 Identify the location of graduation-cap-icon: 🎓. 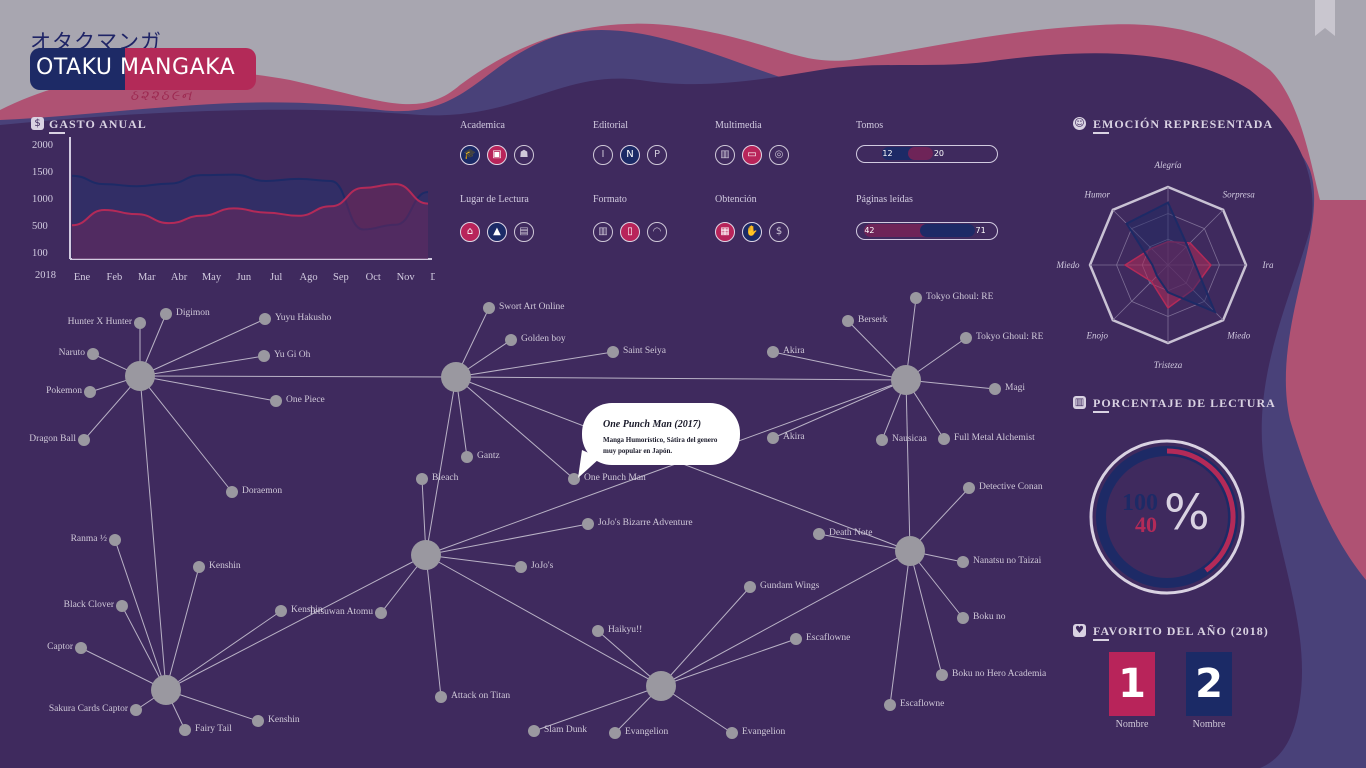
(470, 155).